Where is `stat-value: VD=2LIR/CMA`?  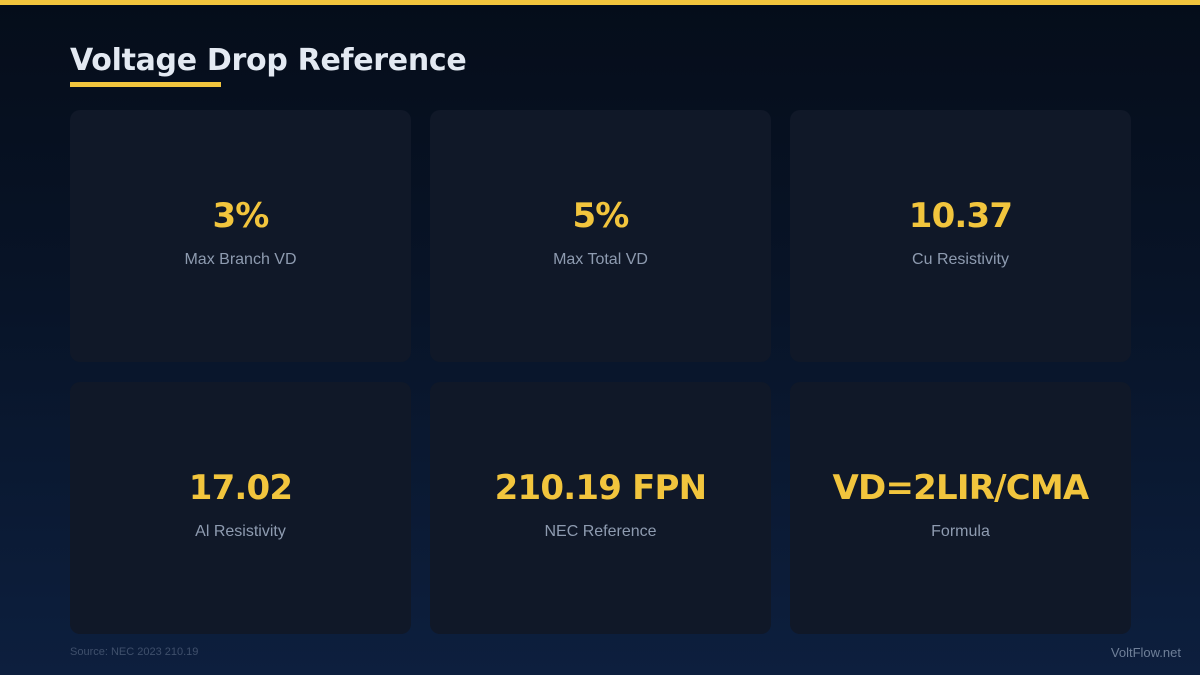 stat-value: VD=2LIR/CMA is located at coordinates (961, 488).